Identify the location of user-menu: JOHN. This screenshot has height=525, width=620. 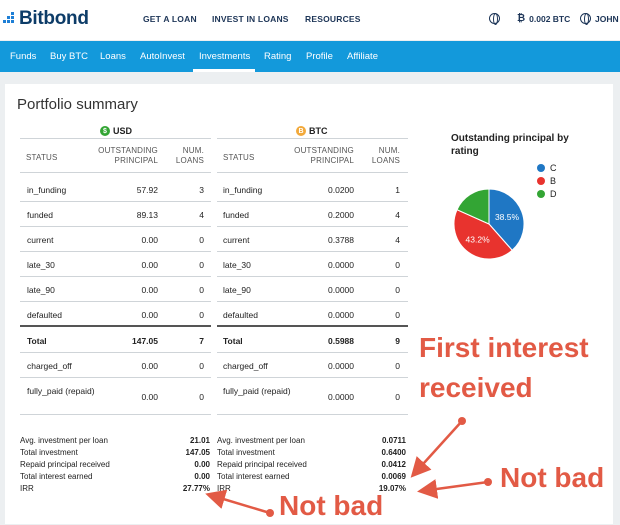
(599, 19).